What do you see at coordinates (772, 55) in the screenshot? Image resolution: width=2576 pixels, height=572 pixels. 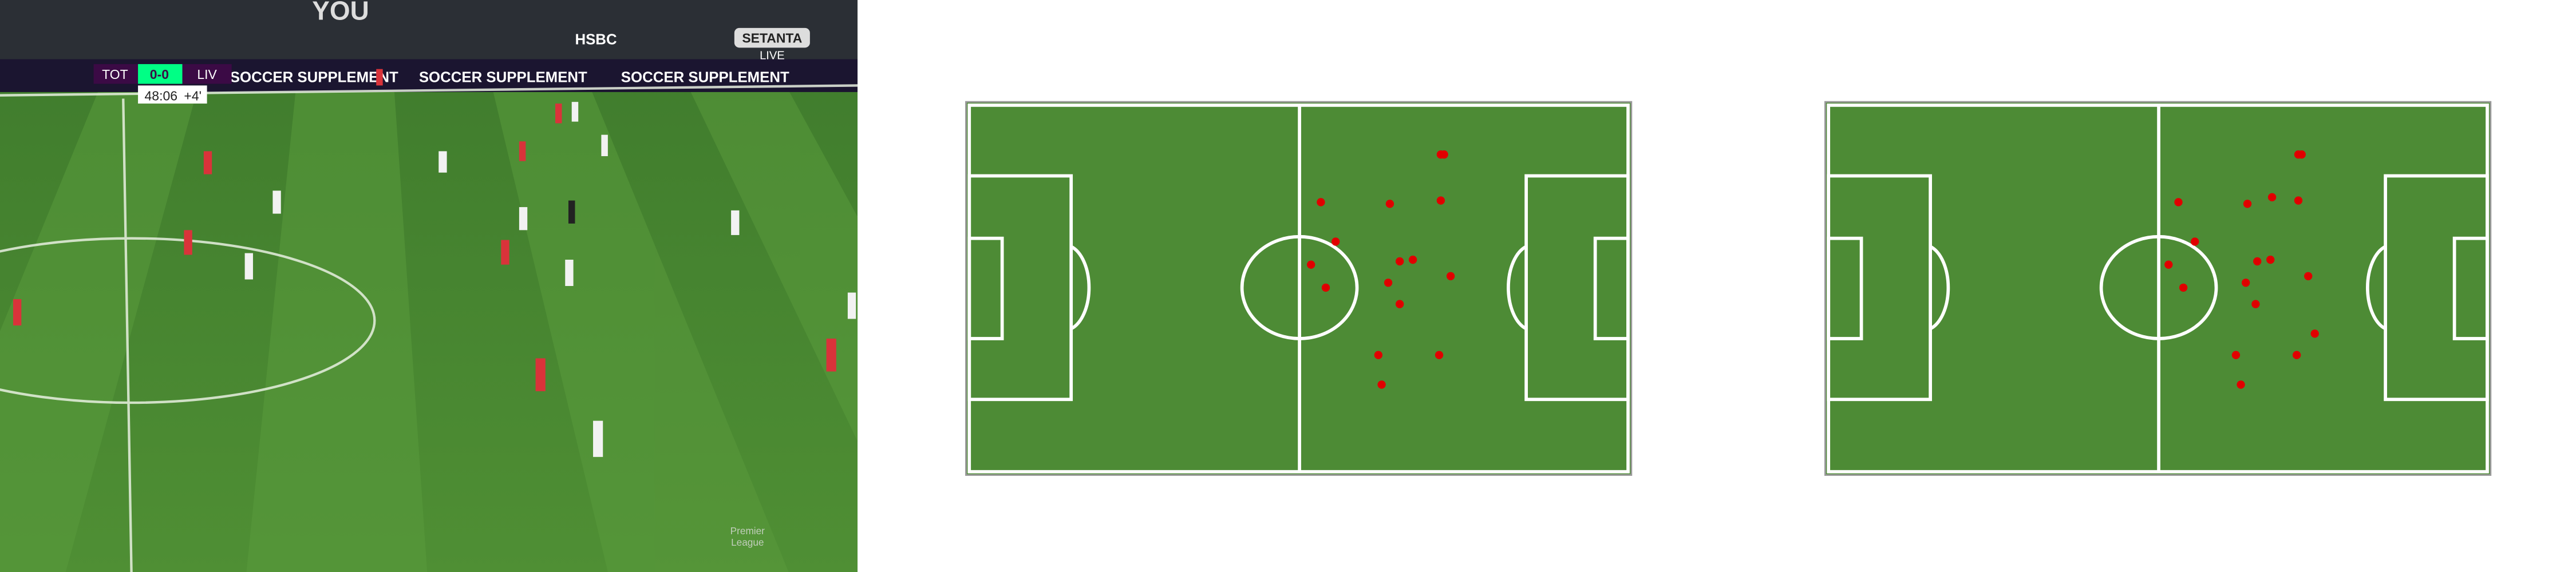 I see `ad-text: LIVE` at bounding box center [772, 55].